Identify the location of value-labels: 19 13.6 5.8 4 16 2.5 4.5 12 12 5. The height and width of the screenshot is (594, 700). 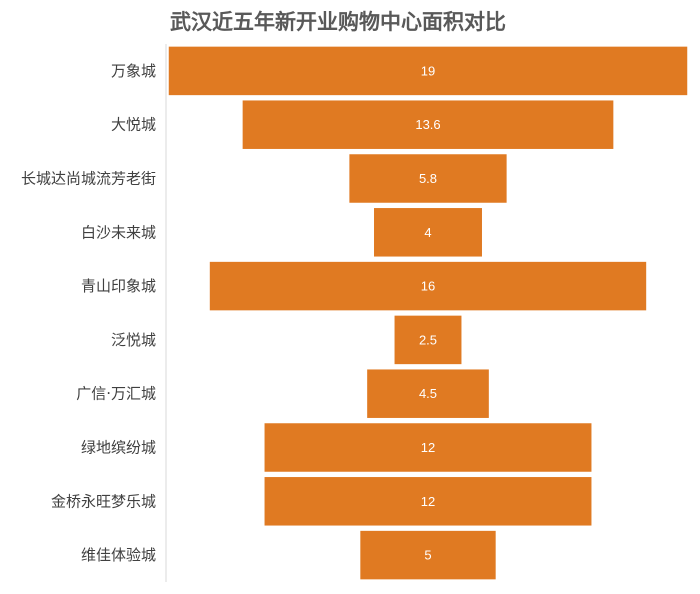
(427, 312).